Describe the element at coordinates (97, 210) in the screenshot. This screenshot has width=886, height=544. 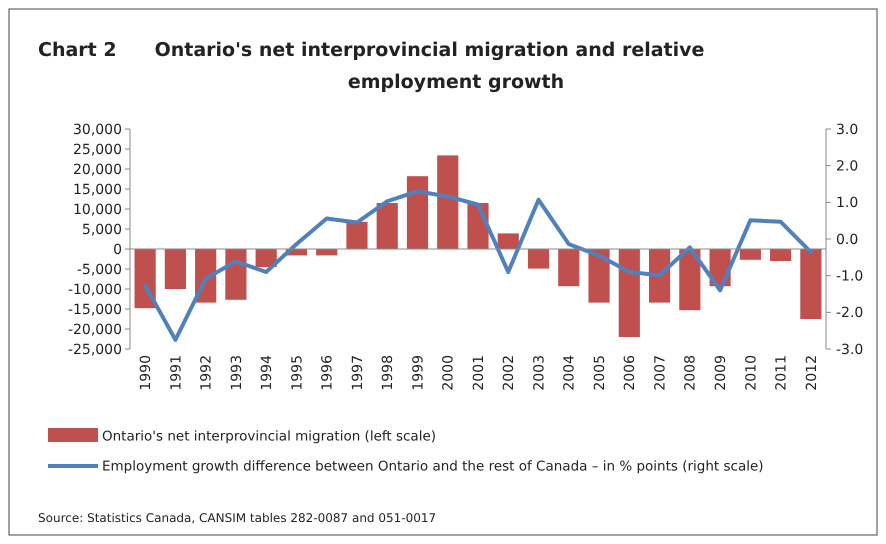
I see `y-tick-label: 10,000` at that location.